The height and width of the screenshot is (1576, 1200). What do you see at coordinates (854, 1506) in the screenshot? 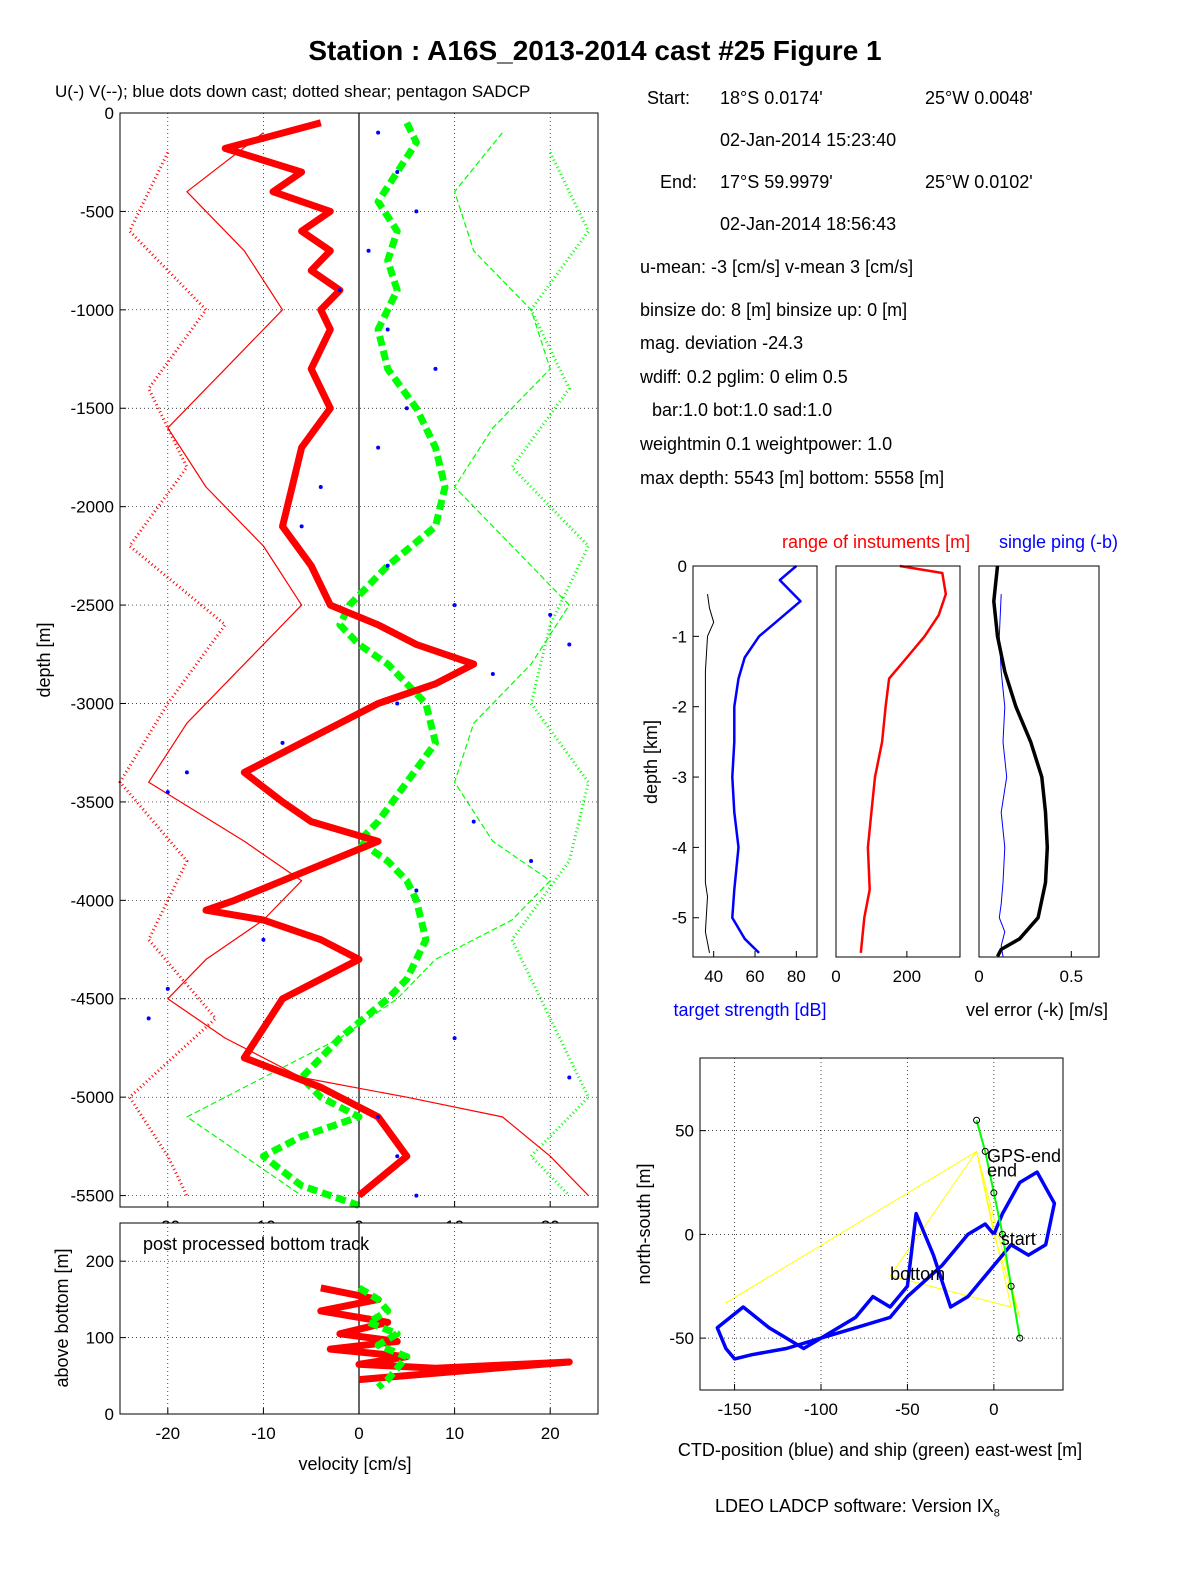
I see `software-version-text: LDEO LADCP software: Version IX` at bounding box center [854, 1506].